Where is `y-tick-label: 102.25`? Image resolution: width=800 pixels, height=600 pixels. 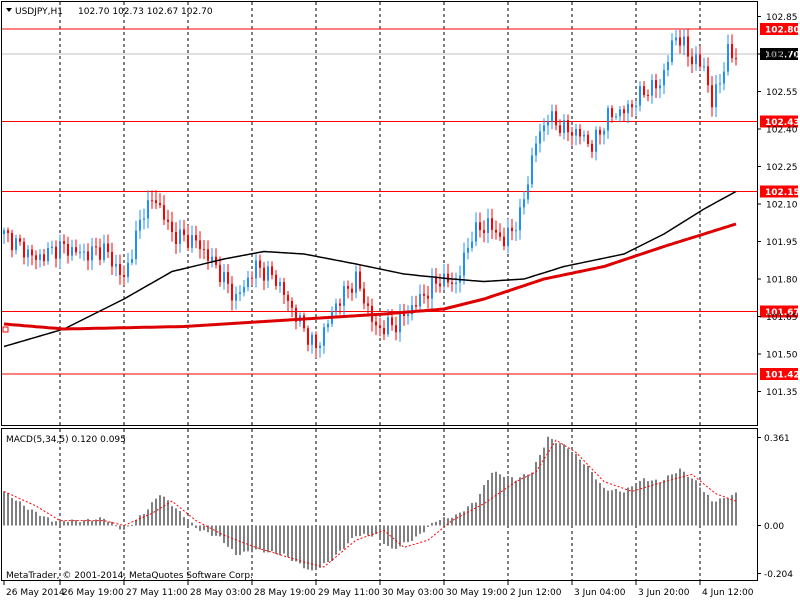 y-tick-label: 102.25 is located at coordinates (782, 168).